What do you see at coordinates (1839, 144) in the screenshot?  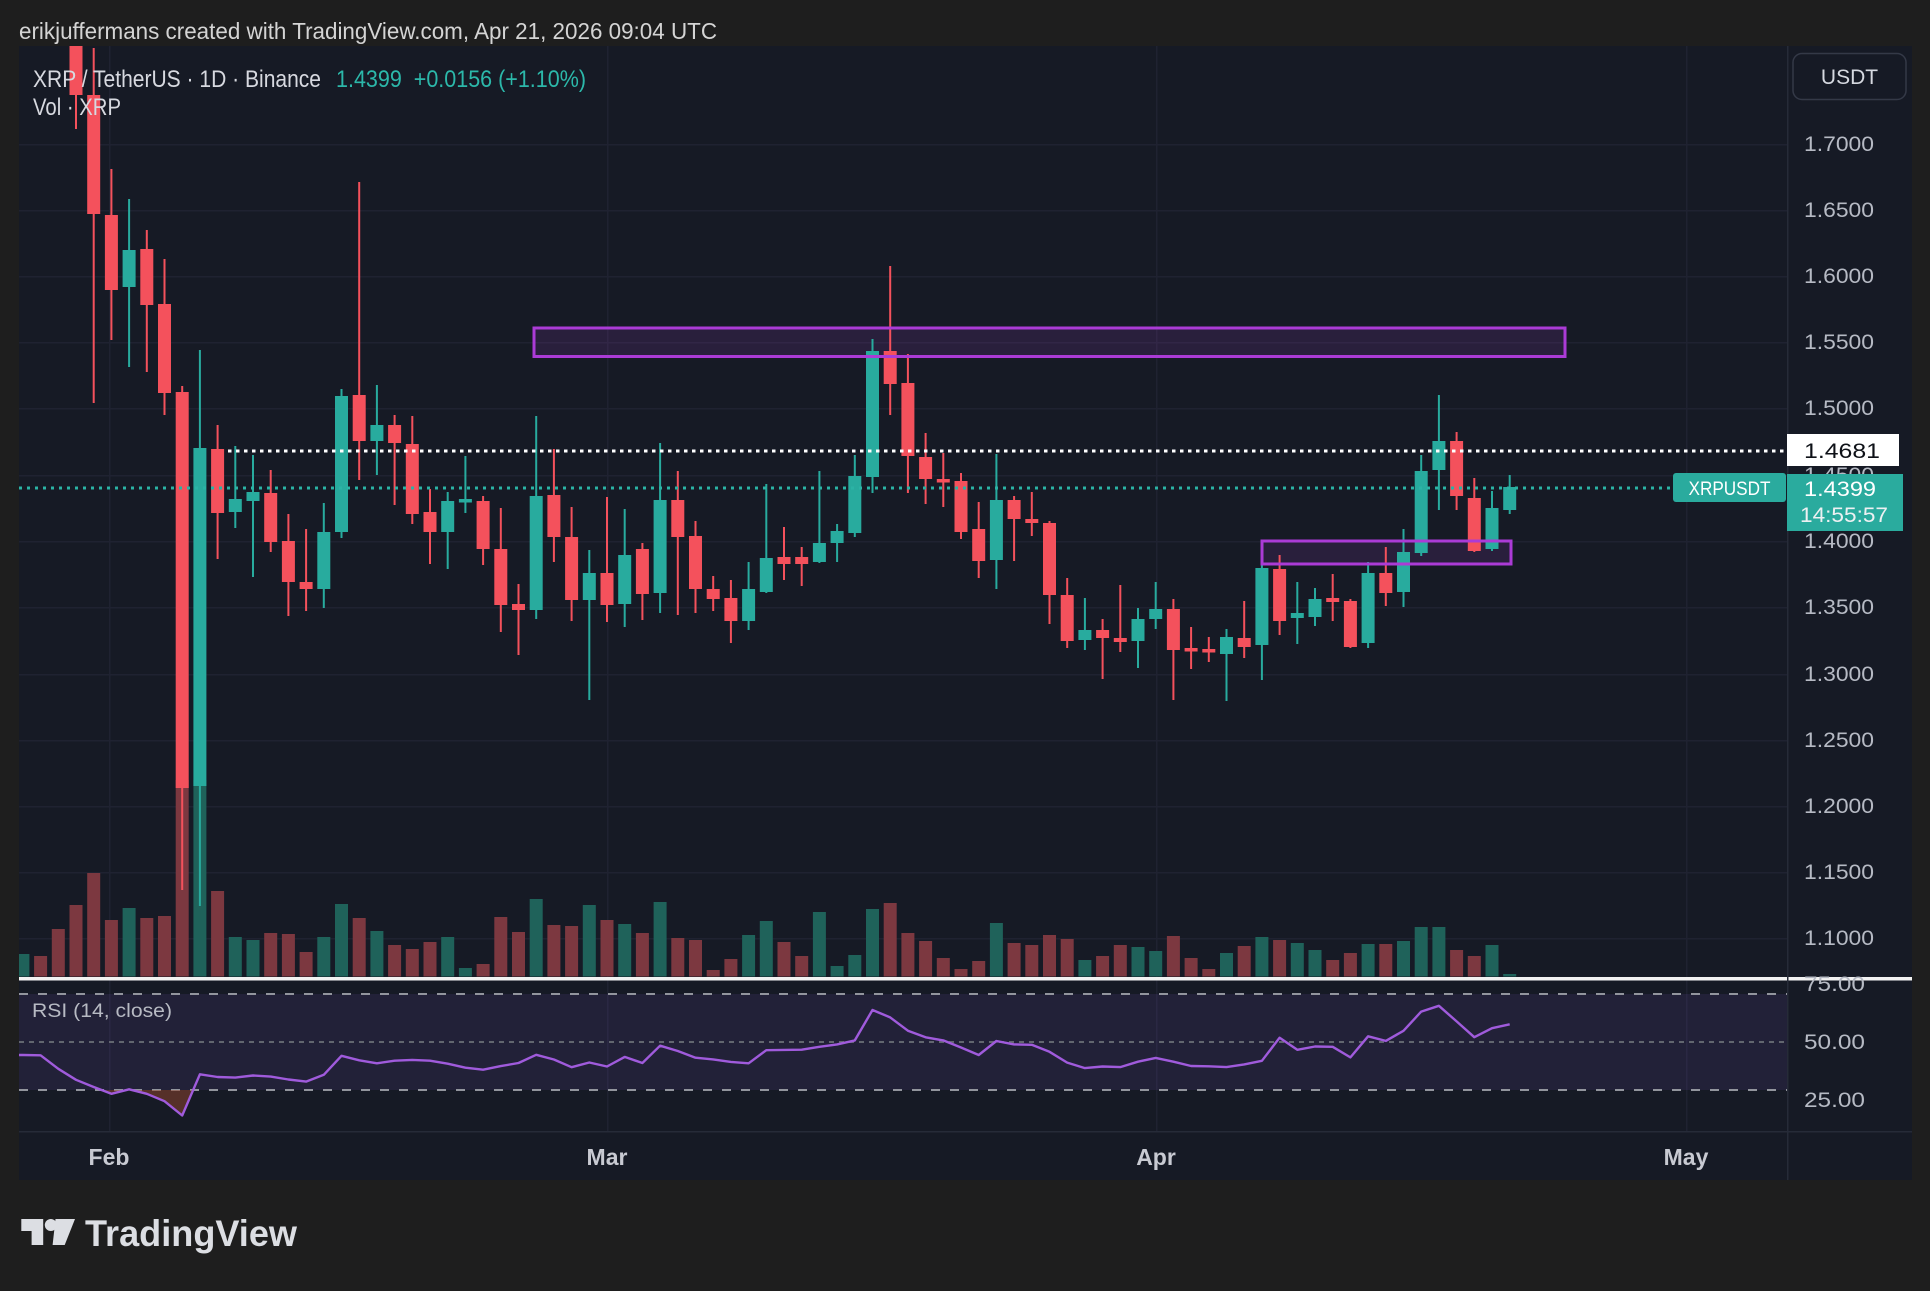 I see `svg-text: 1.7000` at bounding box center [1839, 144].